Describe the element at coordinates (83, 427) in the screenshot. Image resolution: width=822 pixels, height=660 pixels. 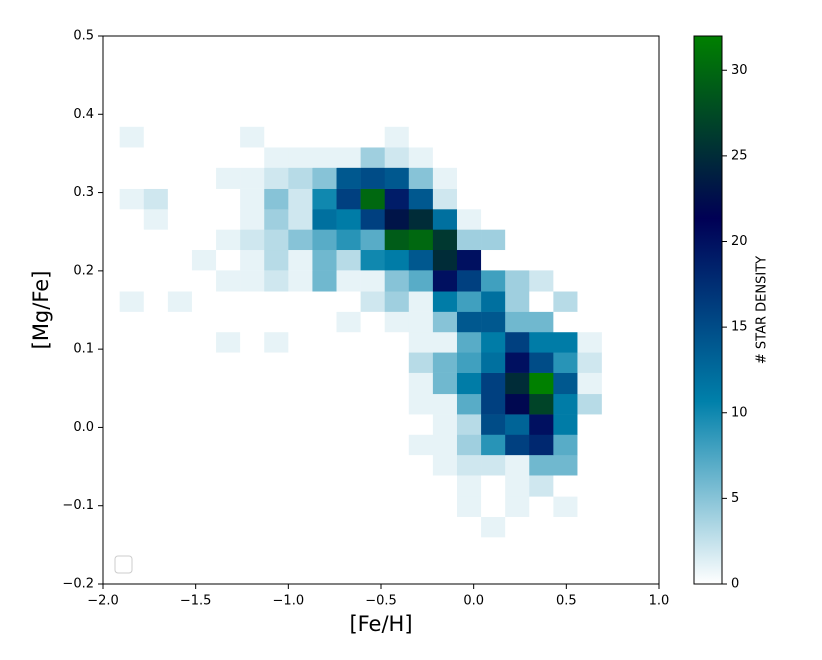
I see `y-tick-label: 0.0` at that location.